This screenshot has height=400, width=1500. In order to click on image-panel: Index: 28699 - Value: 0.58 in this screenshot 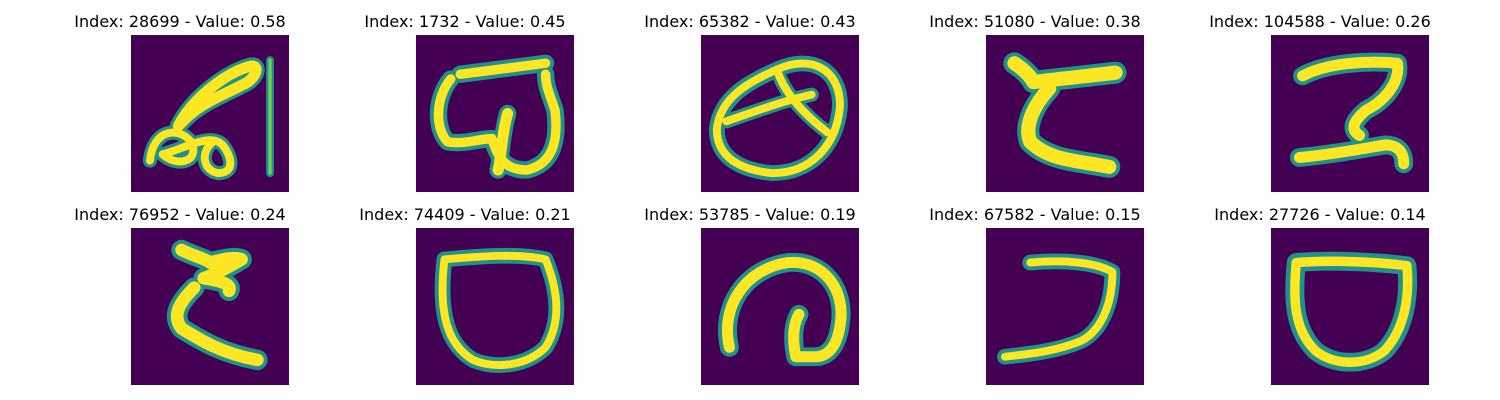, I will do `click(180, 97)`.